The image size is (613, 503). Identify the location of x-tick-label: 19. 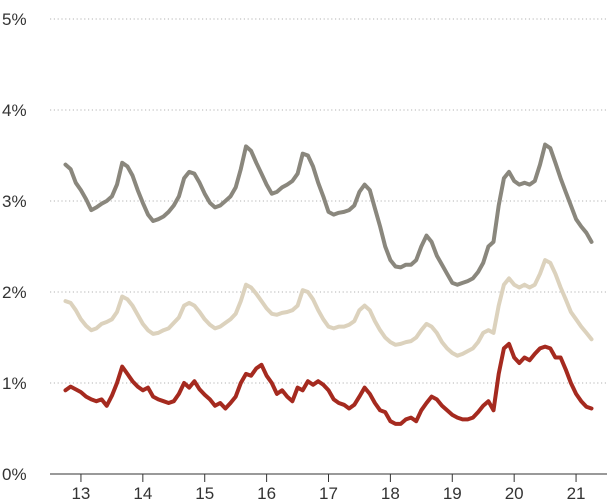
(452, 493).